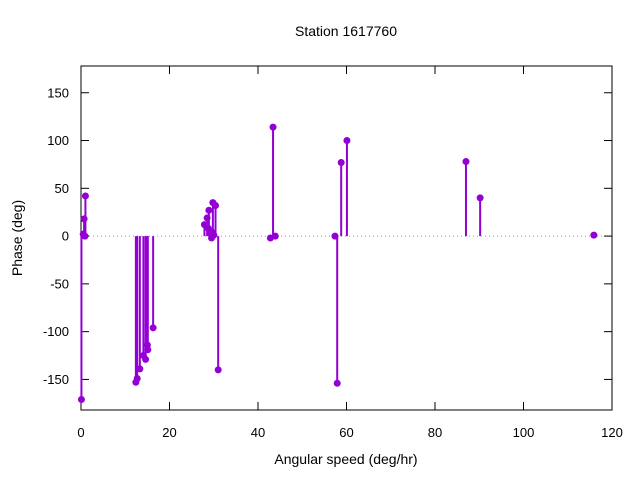  Describe the element at coordinates (346, 432) in the screenshot. I see `x-tick-label: 60` at that location.